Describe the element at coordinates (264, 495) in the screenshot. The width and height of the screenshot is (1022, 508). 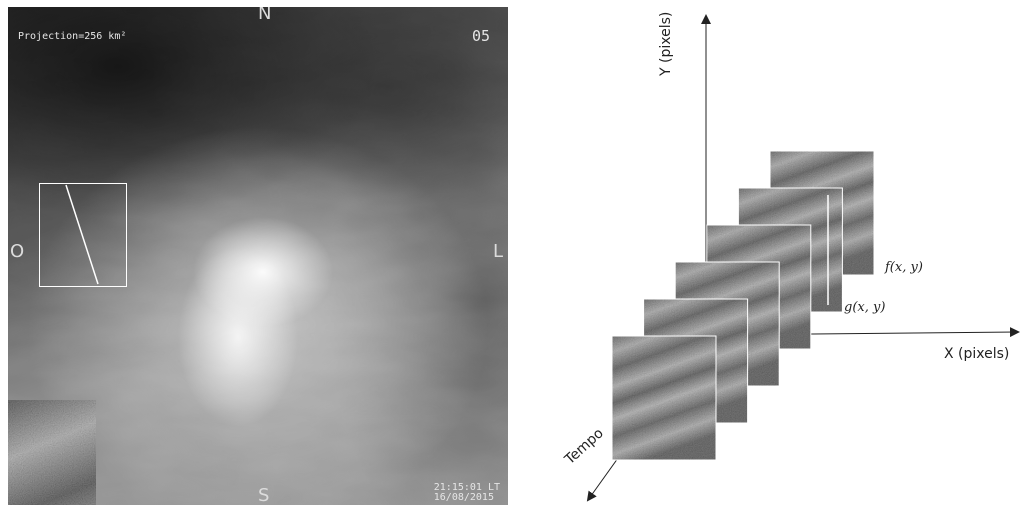
I see `compass-south: S` at that location.